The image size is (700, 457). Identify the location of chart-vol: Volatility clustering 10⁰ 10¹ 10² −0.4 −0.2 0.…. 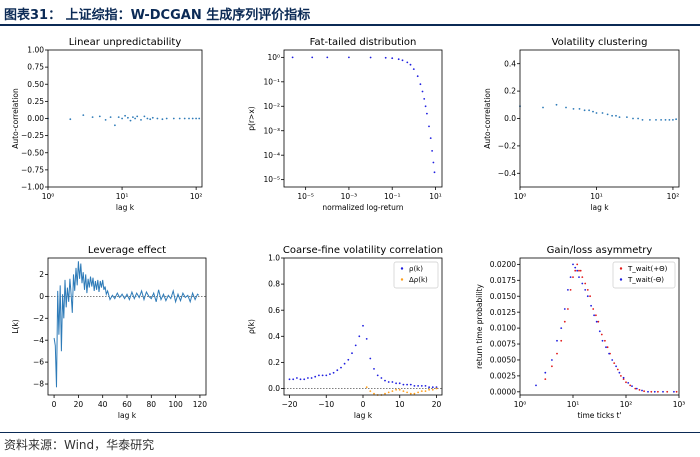
(581, 124).